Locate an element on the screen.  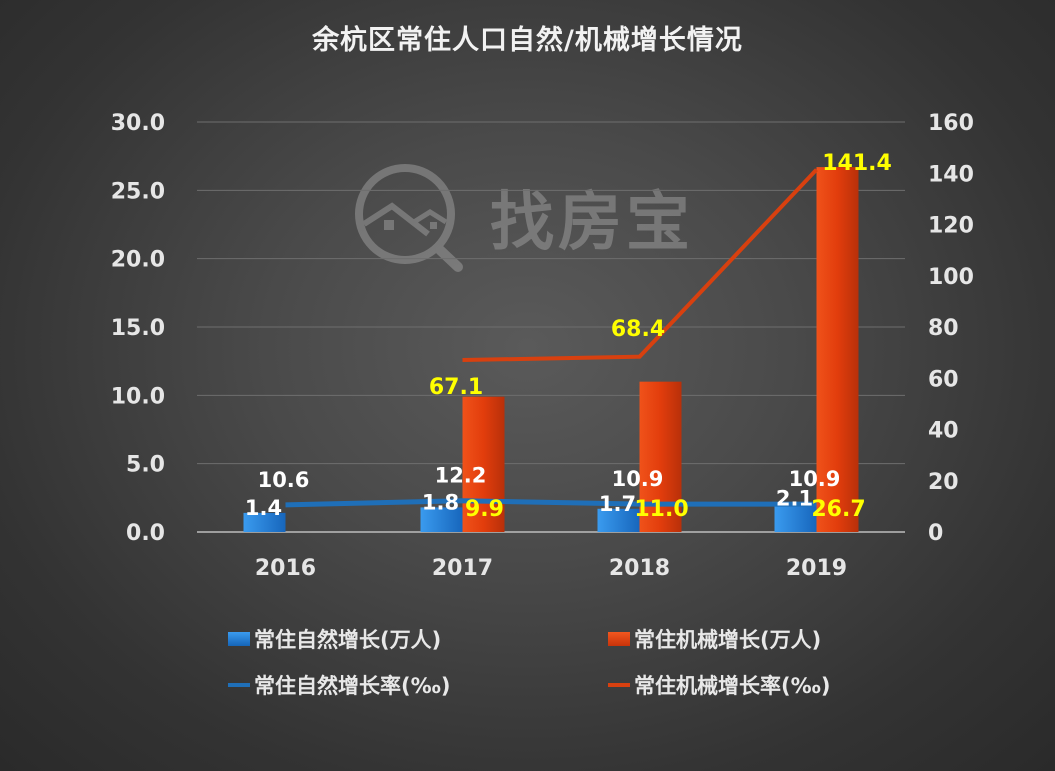
left-axis-tick: 10.0 is located at coordinates (138, 396).